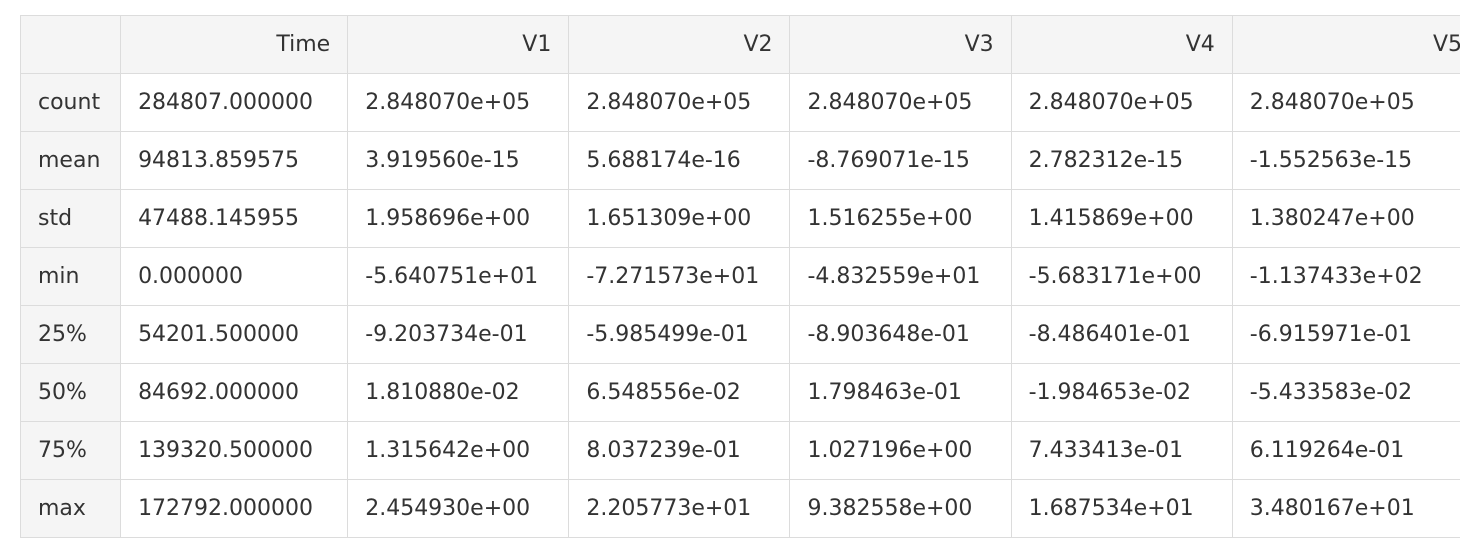 This screenshot has height=556, width=1460. Describe the element at coordinates (458, 392) in the screenshot. I see `table-cell: 1.810880e-02` at that location.